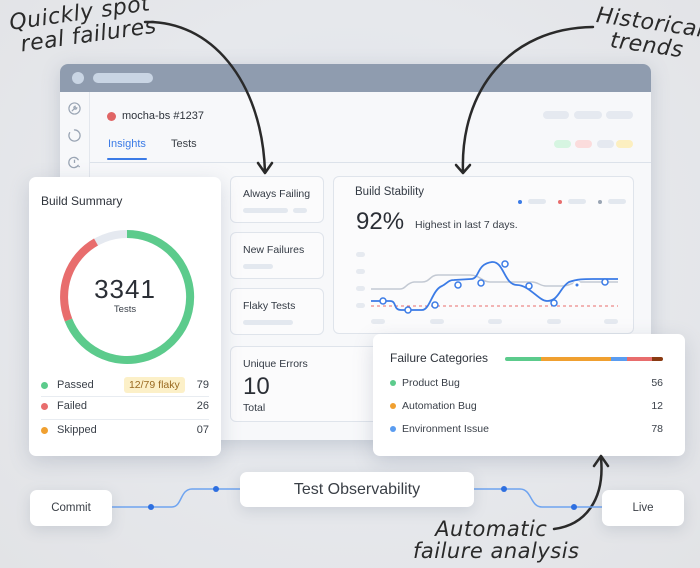  What do you see at coordinates (202, 430) in the screenshot?
I see `row-value: 07` at bounding box center [202, 430].